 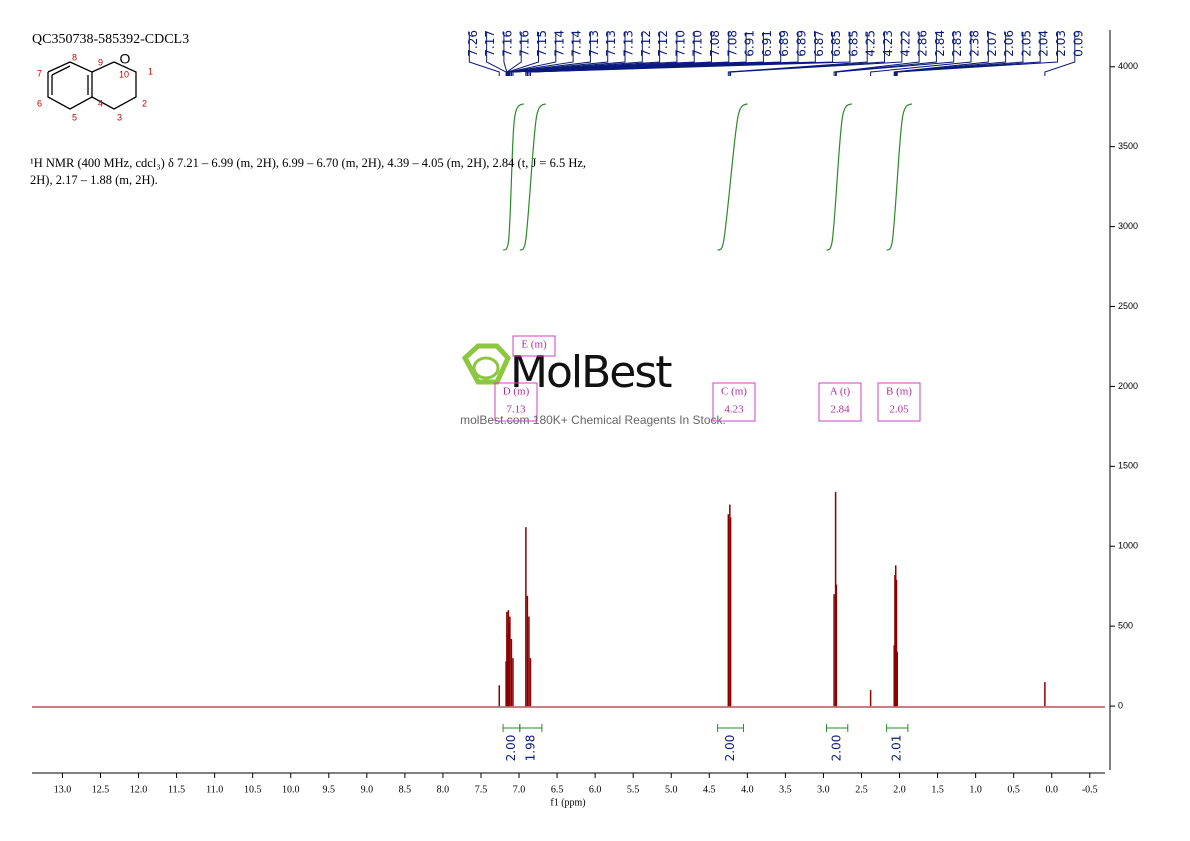 What do you see at coordinates (785, 789) in the screenshot?
I see `x-tick-label: 3.5` at bounding box center [785, 789].